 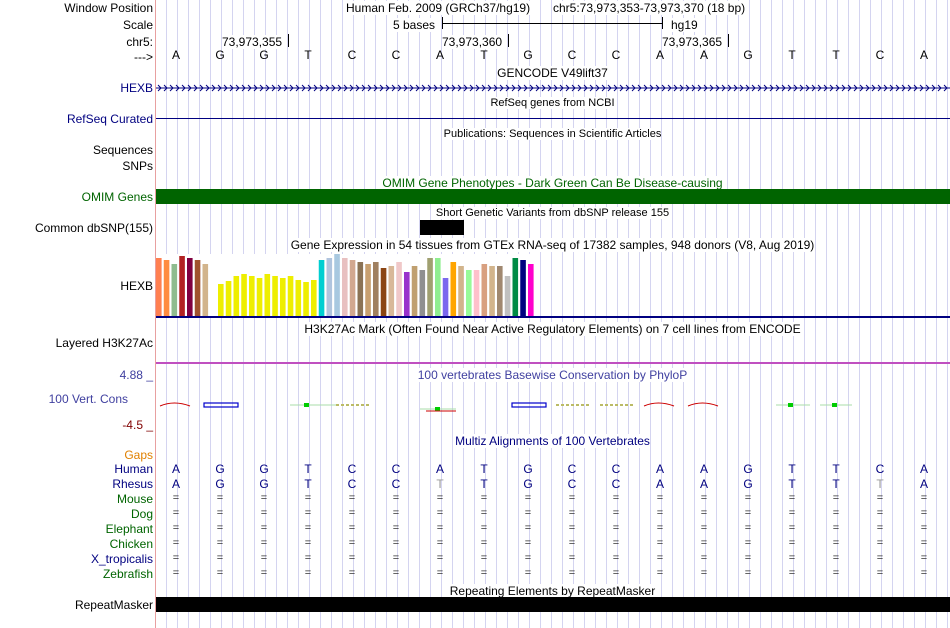 What do you see at coordinates (132, 484) in the screenshot?
I see `species-label: Rhesus` at bounding box center [132, 484].